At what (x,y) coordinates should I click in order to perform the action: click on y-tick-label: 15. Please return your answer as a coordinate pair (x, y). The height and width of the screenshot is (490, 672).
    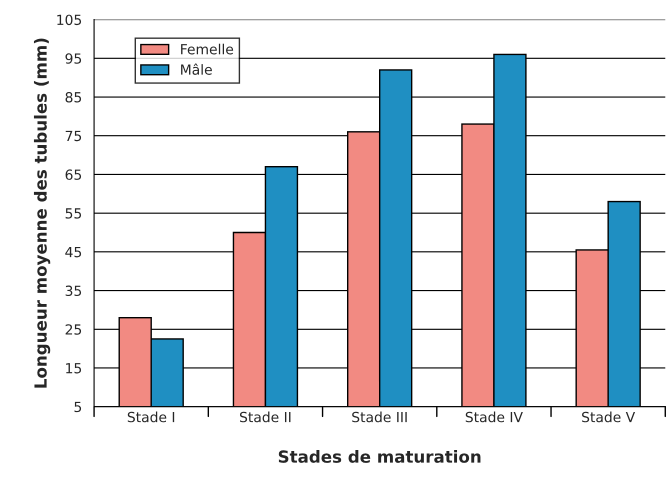
    Looking at the image, I should click on (74, 368).